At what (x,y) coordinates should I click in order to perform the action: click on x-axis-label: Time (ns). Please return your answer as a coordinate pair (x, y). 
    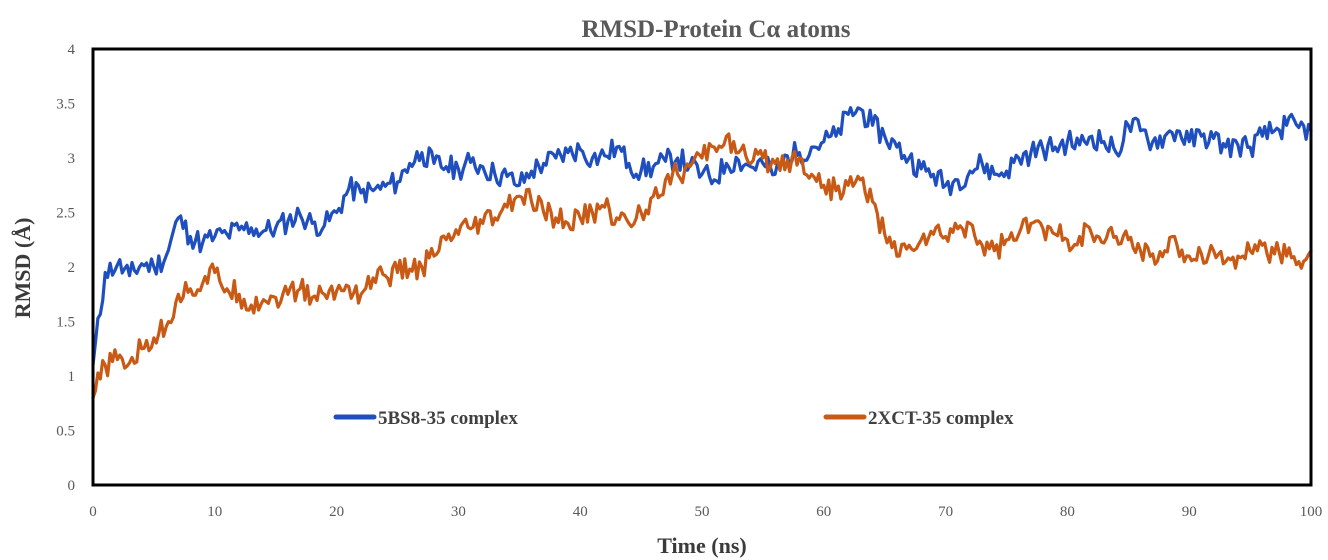
    Looking at the image, I should click on (701, 545).